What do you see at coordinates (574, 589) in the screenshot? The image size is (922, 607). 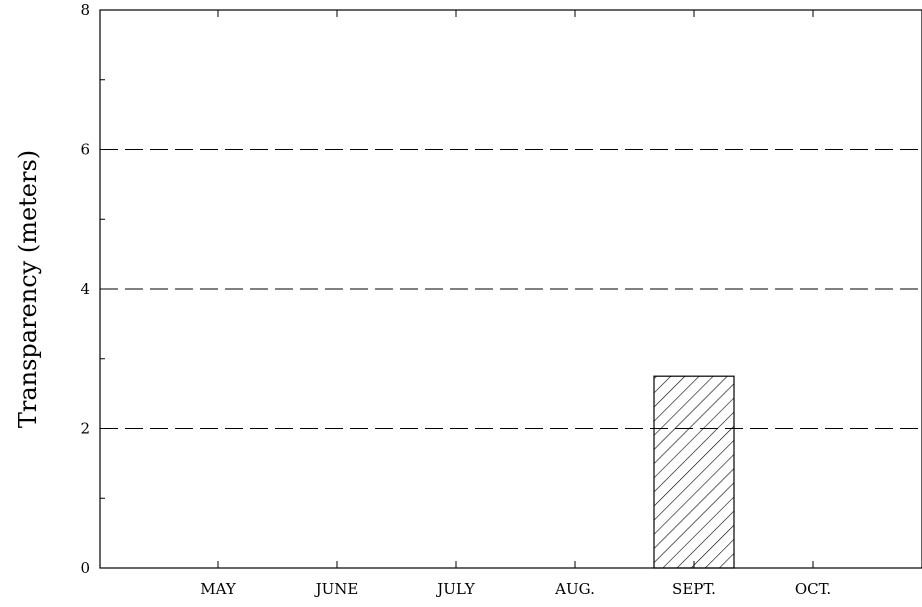 I see `x-tick-label-3: AUG.` at bounding box center [574, 589].